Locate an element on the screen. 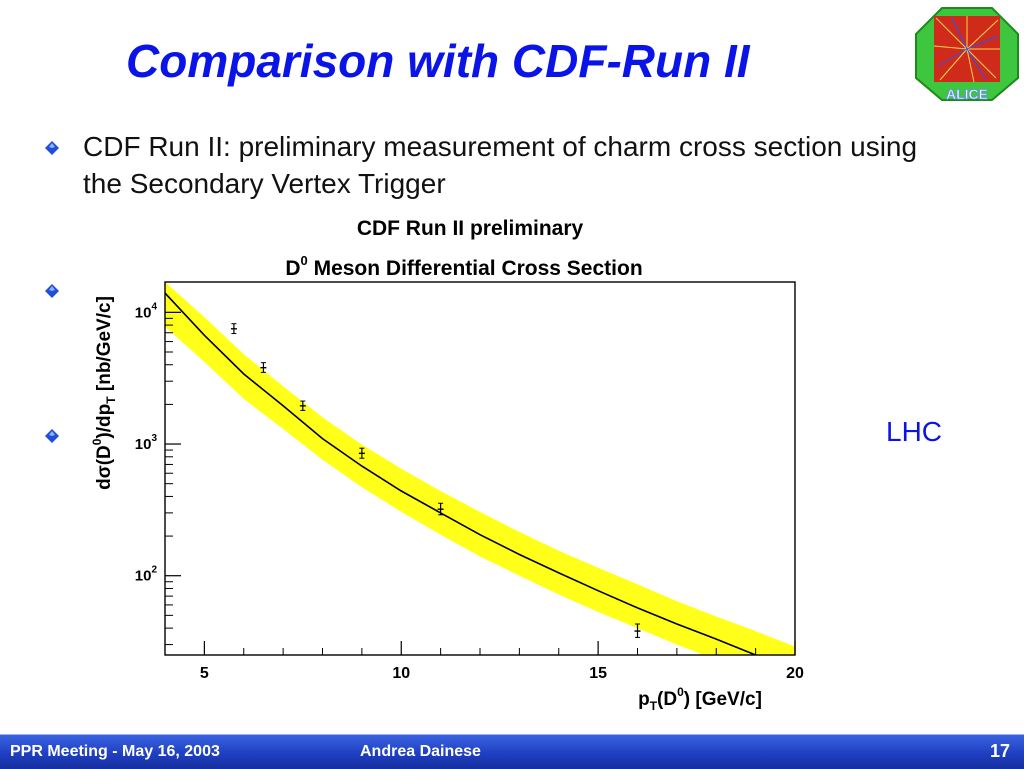  x-axis-label: pT(D0) [GeV/c] is located at coordinates (700, 699).